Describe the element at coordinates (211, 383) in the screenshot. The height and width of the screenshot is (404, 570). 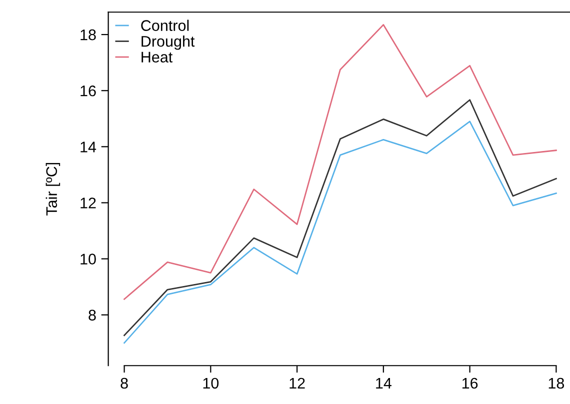
I see `x-tick-label: 10` at that location.